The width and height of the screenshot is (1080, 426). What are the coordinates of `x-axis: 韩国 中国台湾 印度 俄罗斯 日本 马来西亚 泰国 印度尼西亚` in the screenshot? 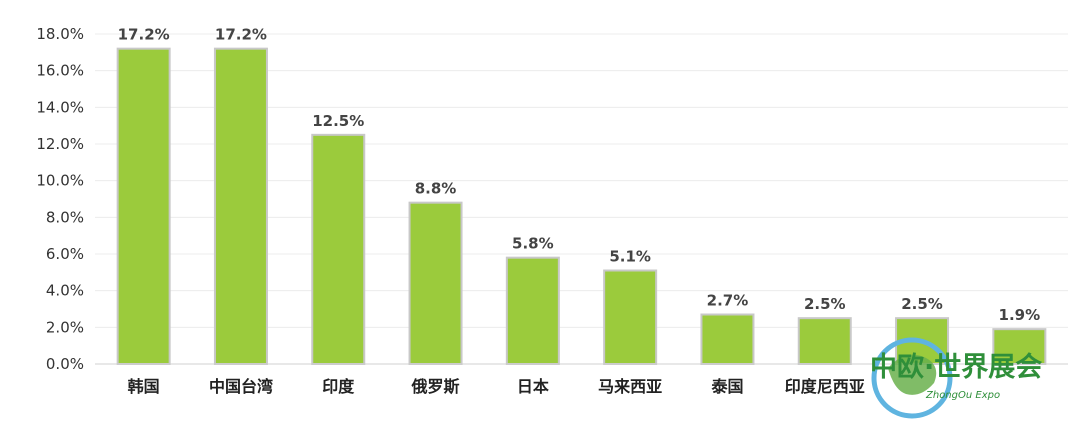 It's located at (581, 379).